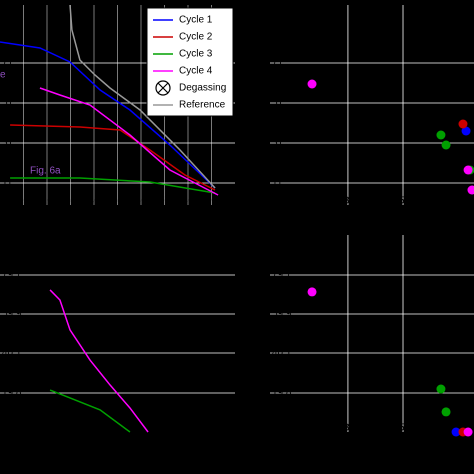 The height and width of the screenshot is (474, 474). What do you see at coordinates (71, 201) in the screenshot?
I see `x-tick-label: 30` at bounding box center [71, 201].